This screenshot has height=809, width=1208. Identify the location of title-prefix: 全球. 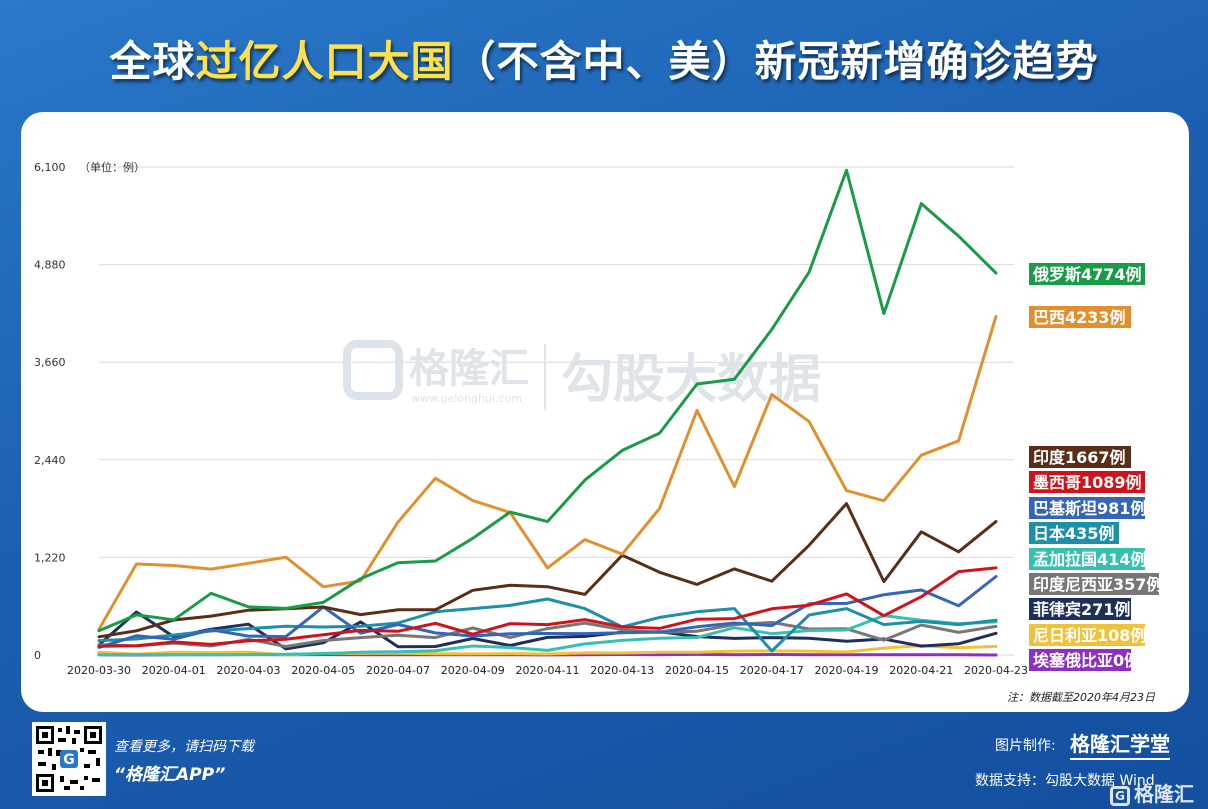
(152, 61).